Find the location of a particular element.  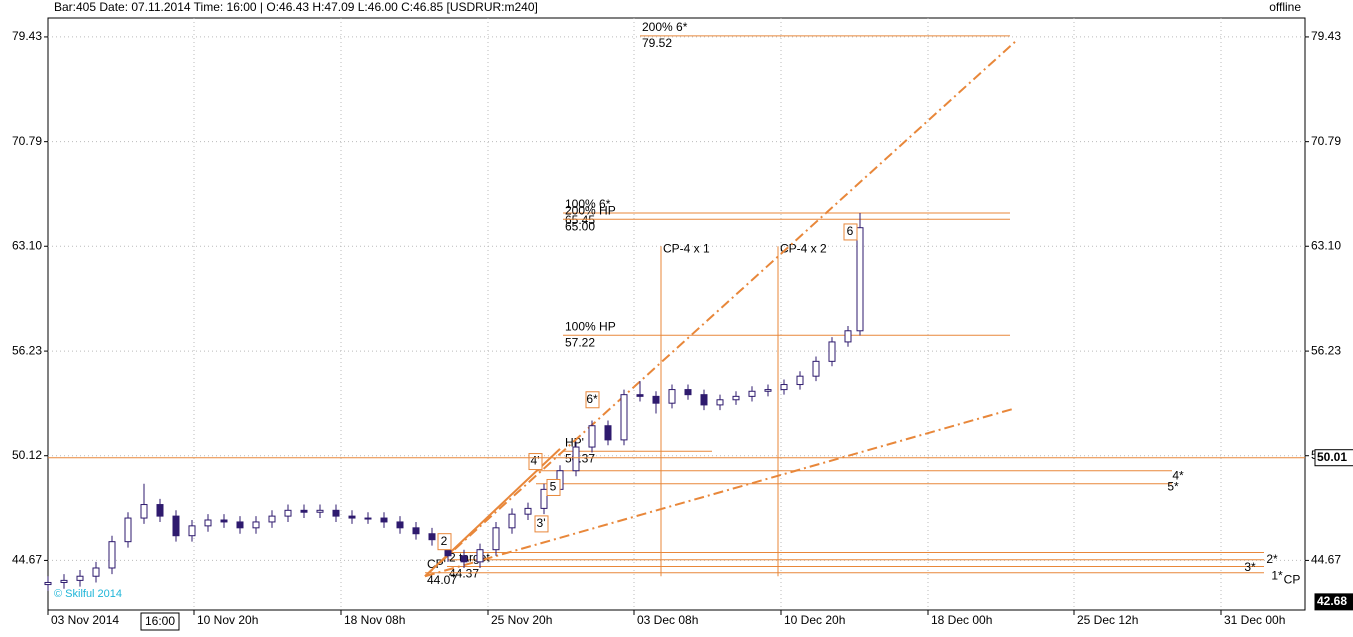

y-tick-label: 79.43 is located at coordinates (1326, 36).